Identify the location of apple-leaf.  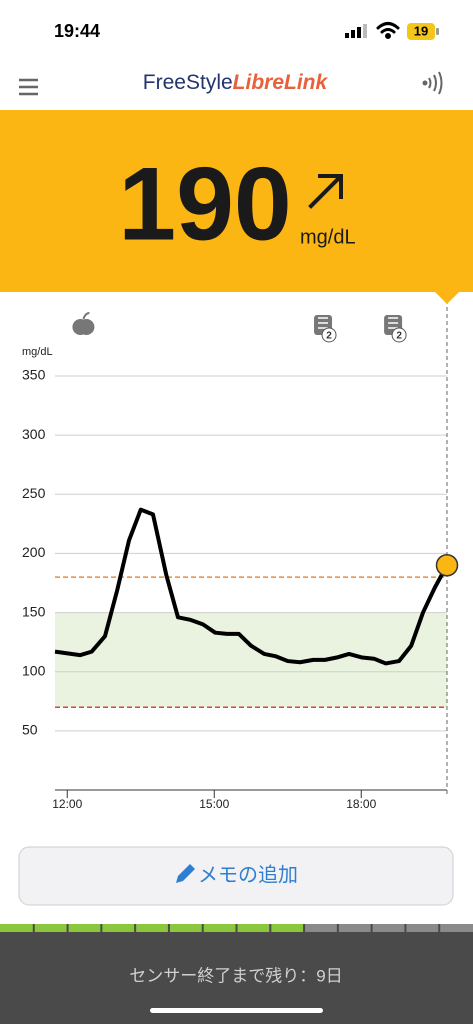
(86, 316).